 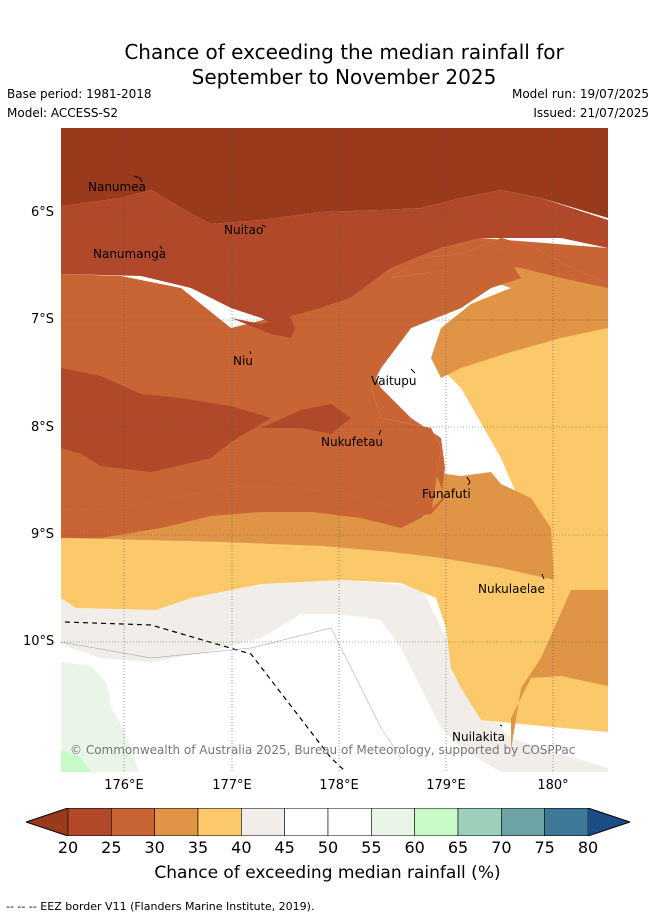 I want to click on lon-label-180: 180°, so click(x=553, y=785).